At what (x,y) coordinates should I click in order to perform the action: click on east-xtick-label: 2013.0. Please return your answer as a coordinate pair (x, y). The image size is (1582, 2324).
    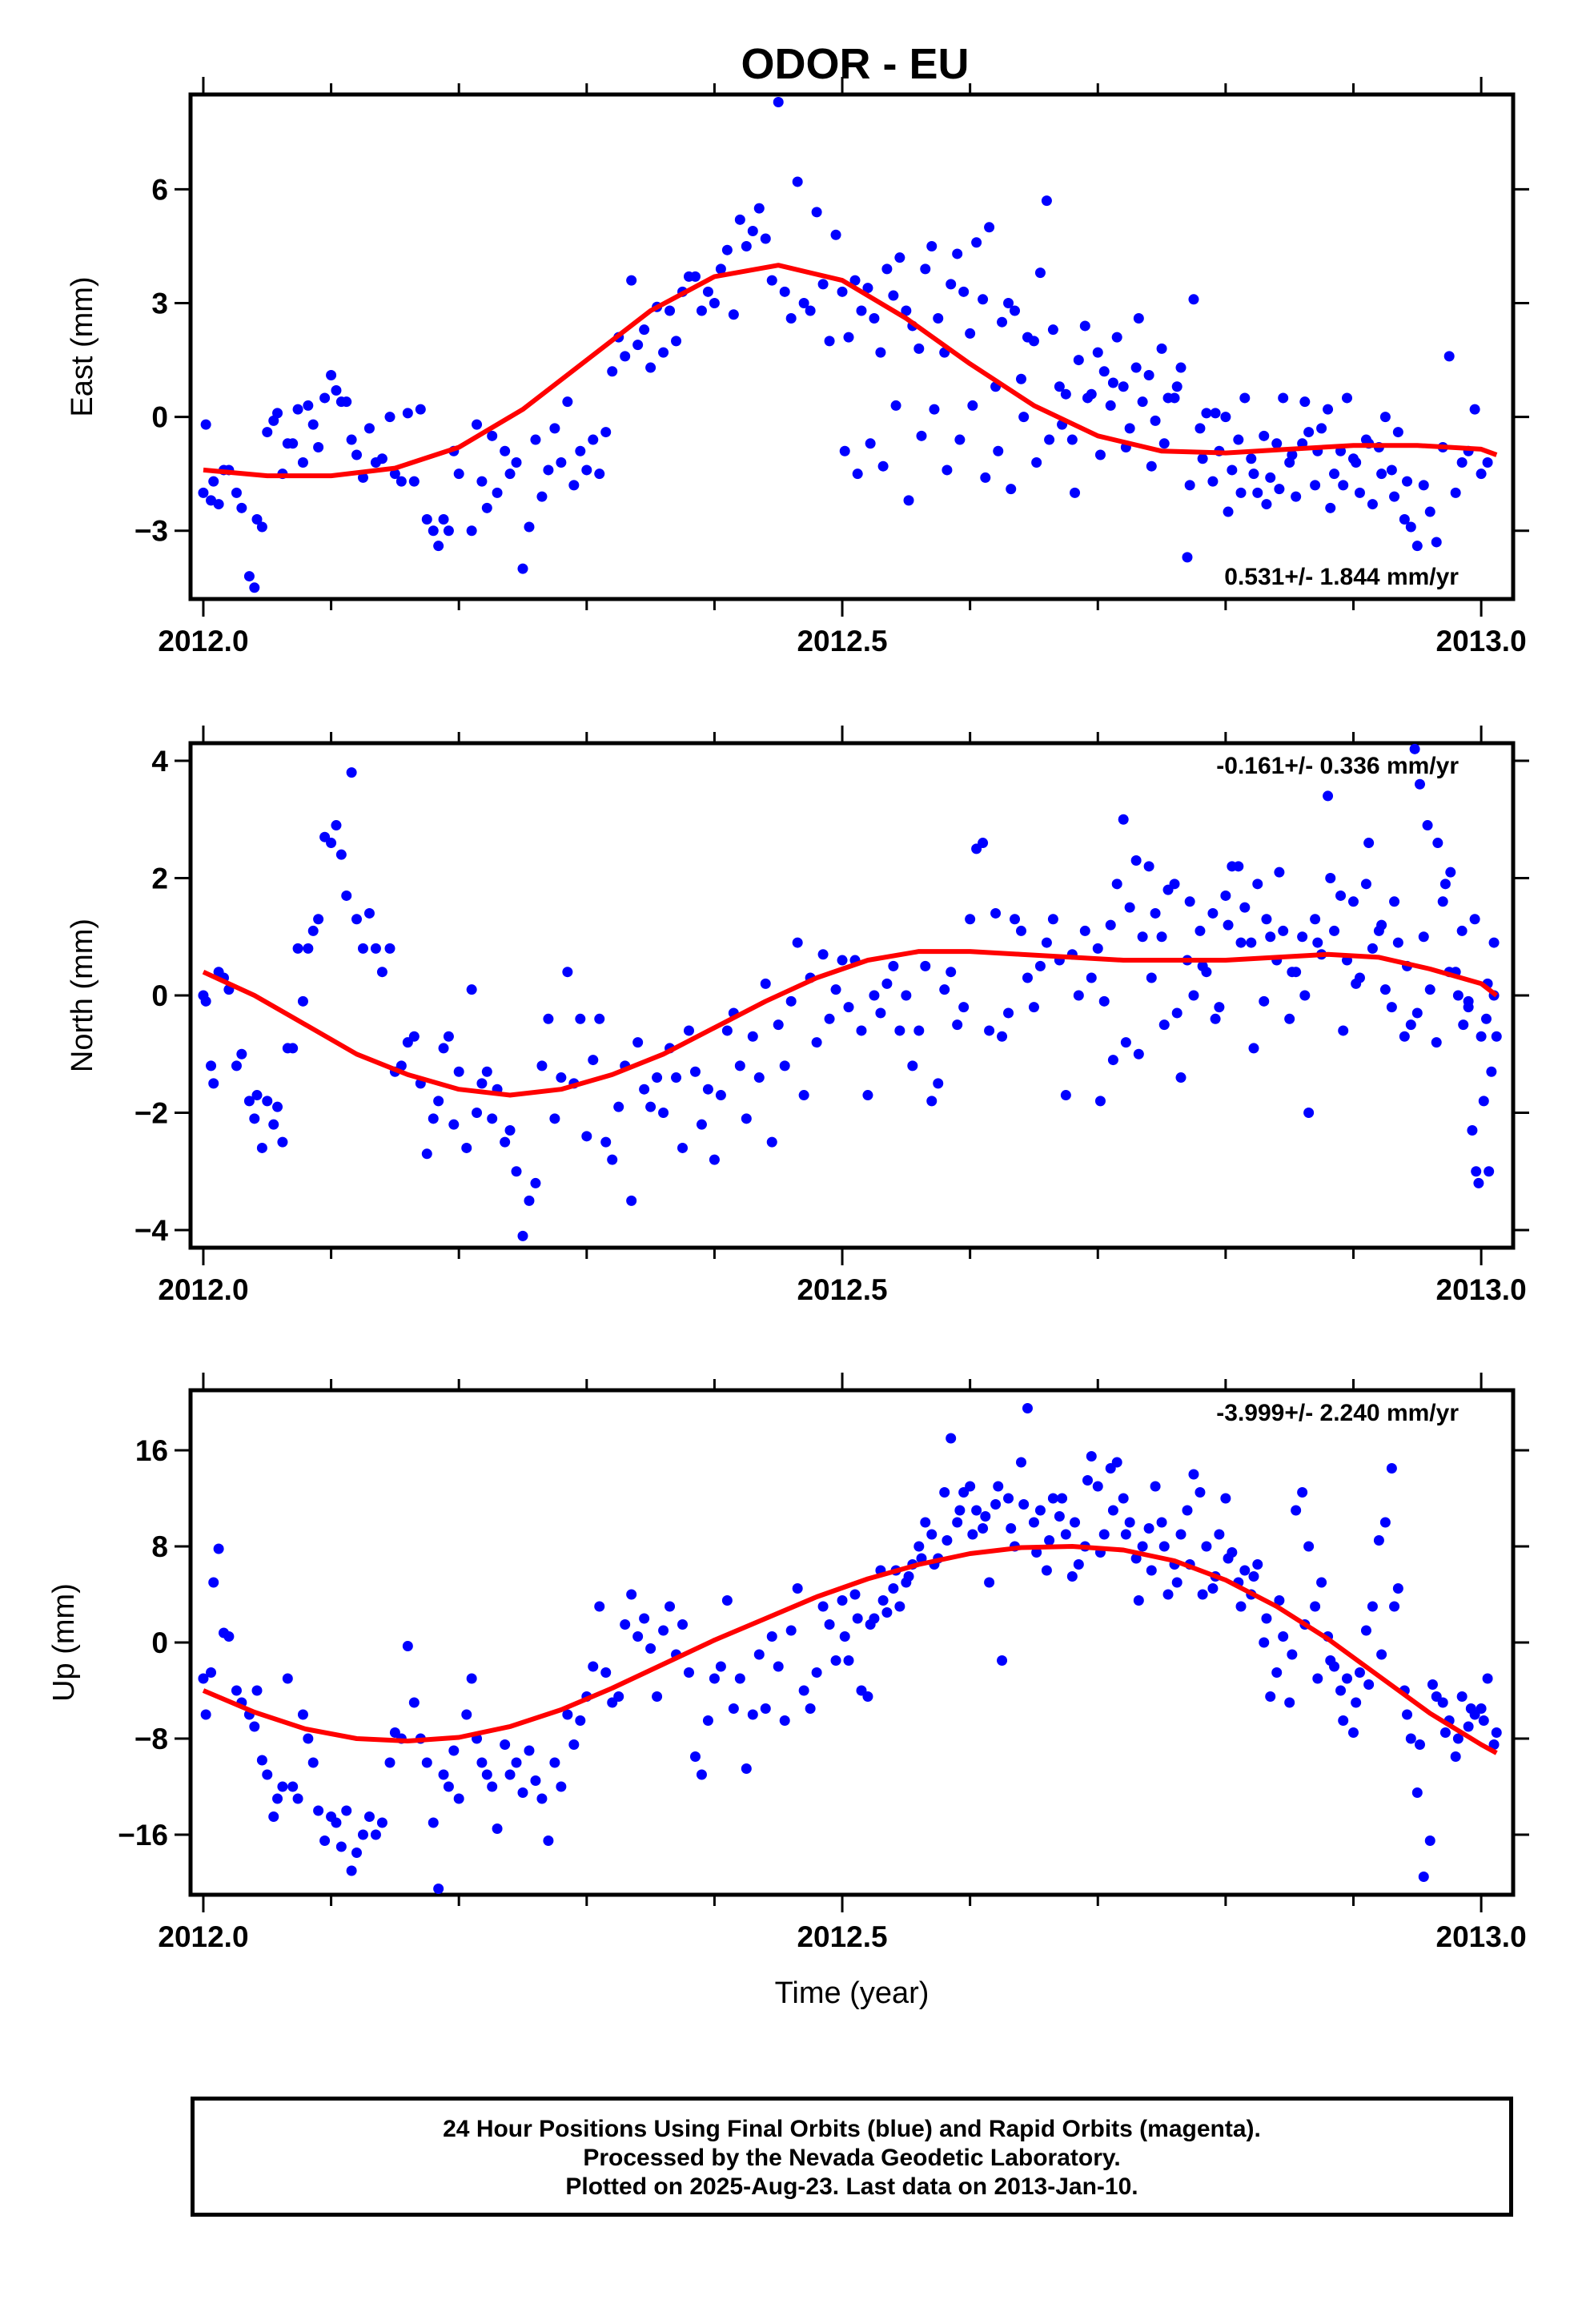
    Looking at the image, I should click on (1481, 641).